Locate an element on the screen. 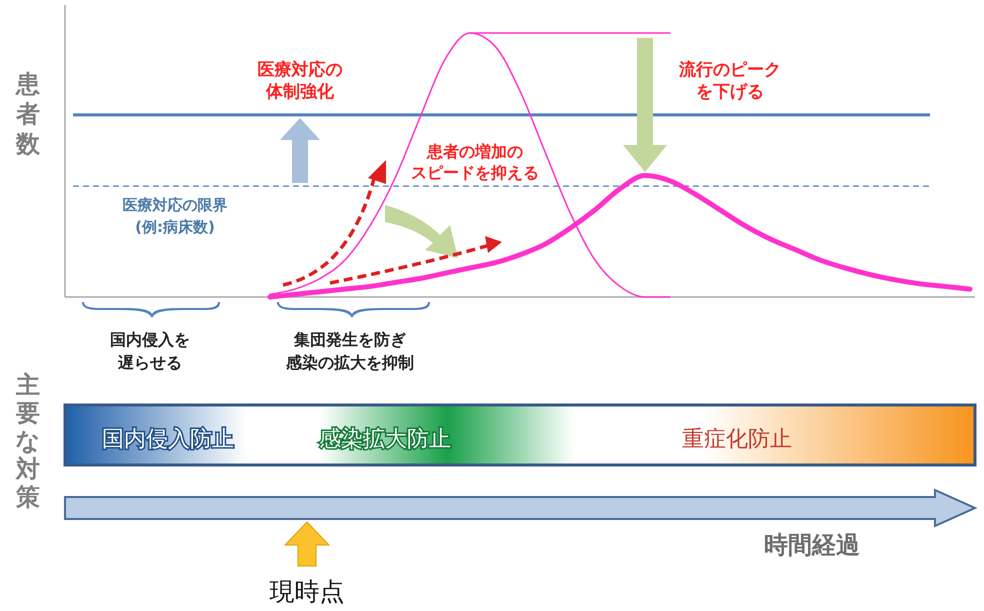  text: 国内侵入防止 is located at coordinates (168, 439).